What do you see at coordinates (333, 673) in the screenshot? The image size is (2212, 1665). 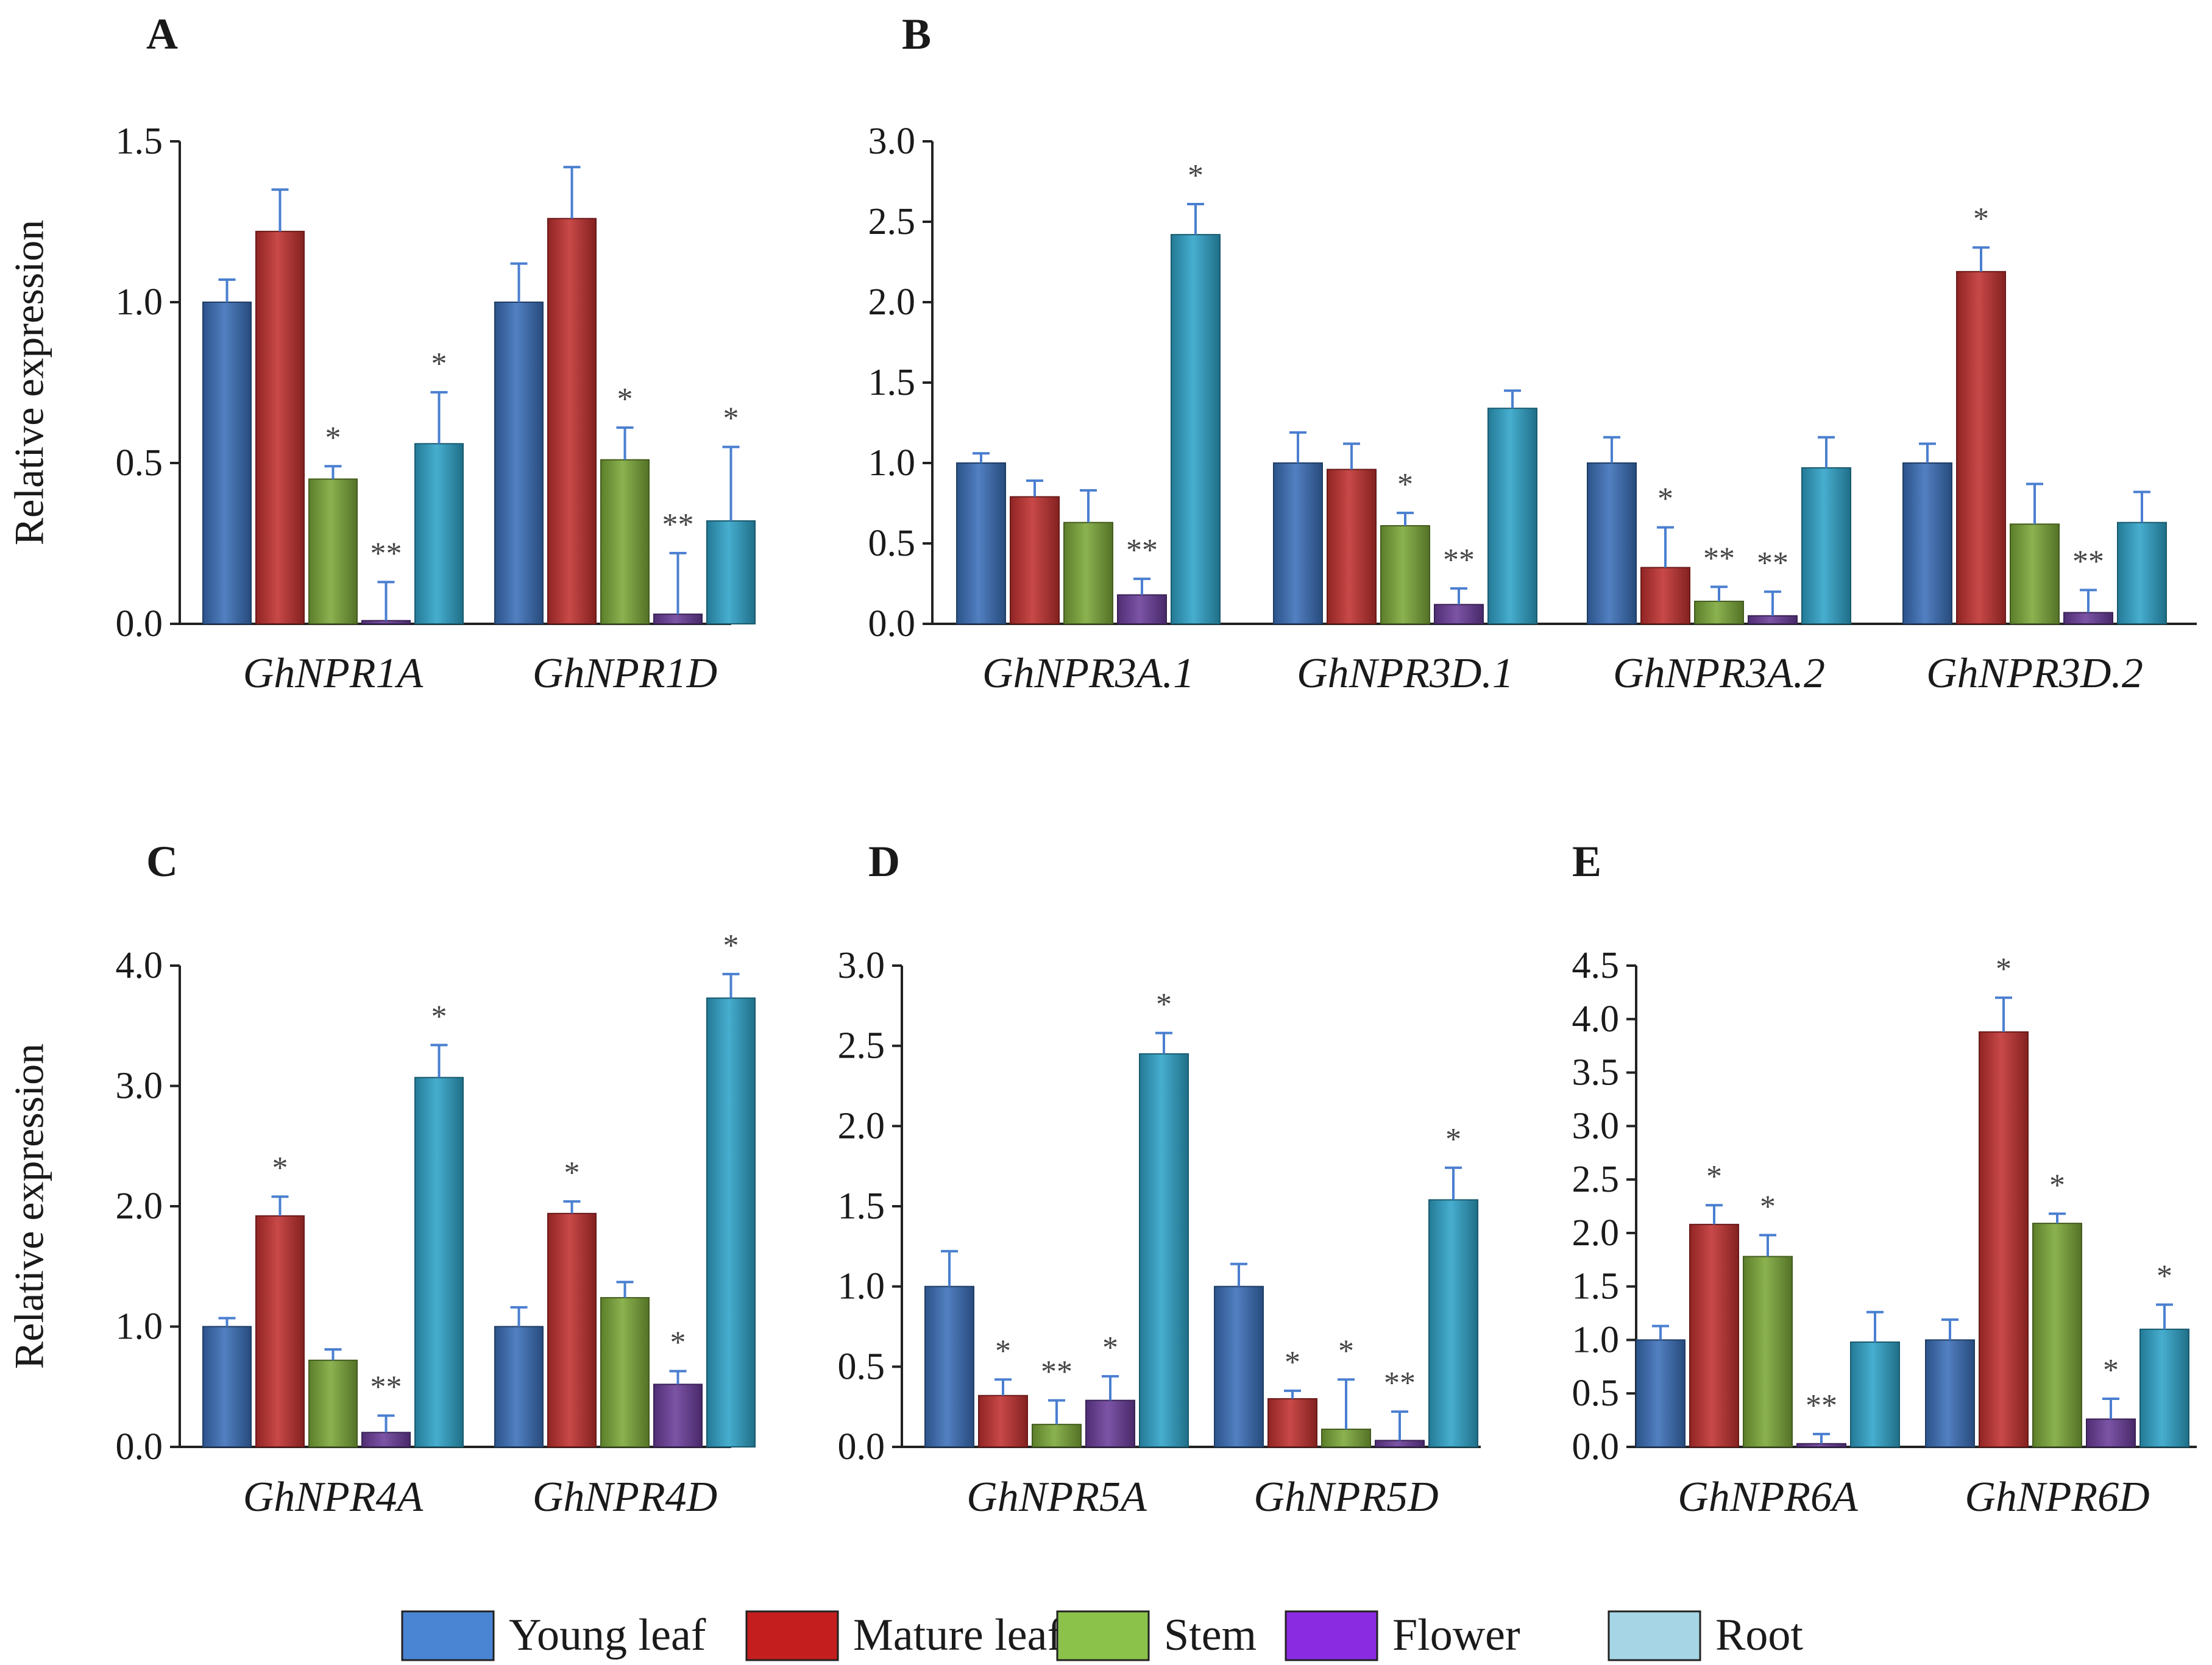 I see `category-label: GhNPR1A` at bounding box center [333, 673].